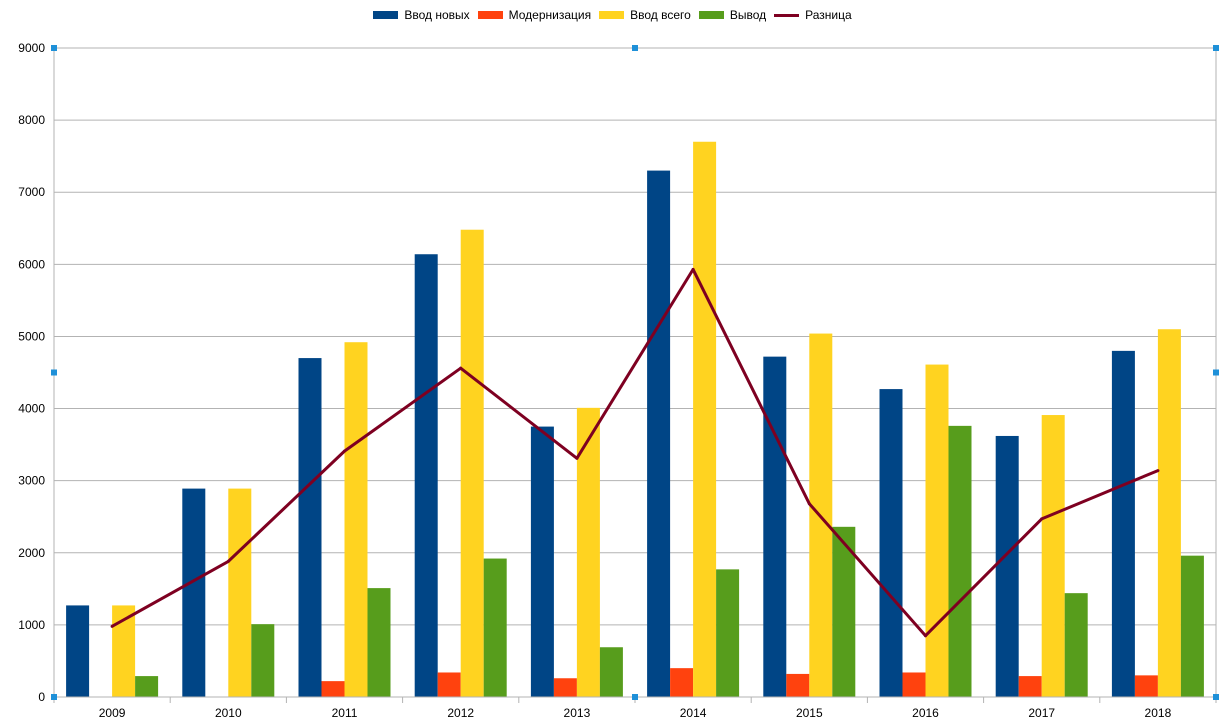 The width and height of the screenshot is (1225, 728). What do you see at coordinates (693, 713) in the screenshot?
I see `x-tick-label: 2014` at bounding box center [693, 713].